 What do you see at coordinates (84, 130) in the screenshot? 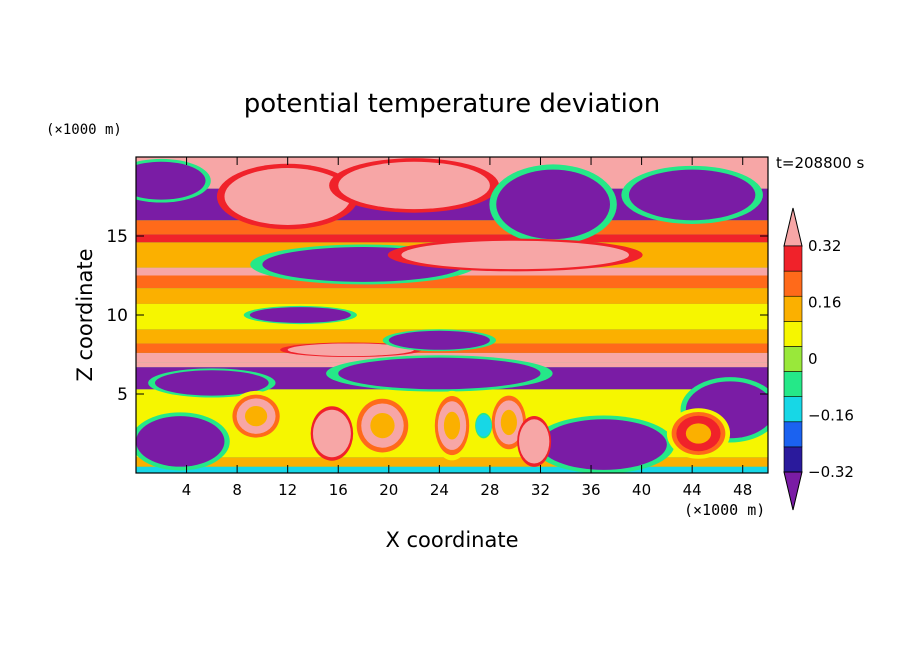
I see `y-unit-label: (×1000 m)` at bounding box center [84, 130].